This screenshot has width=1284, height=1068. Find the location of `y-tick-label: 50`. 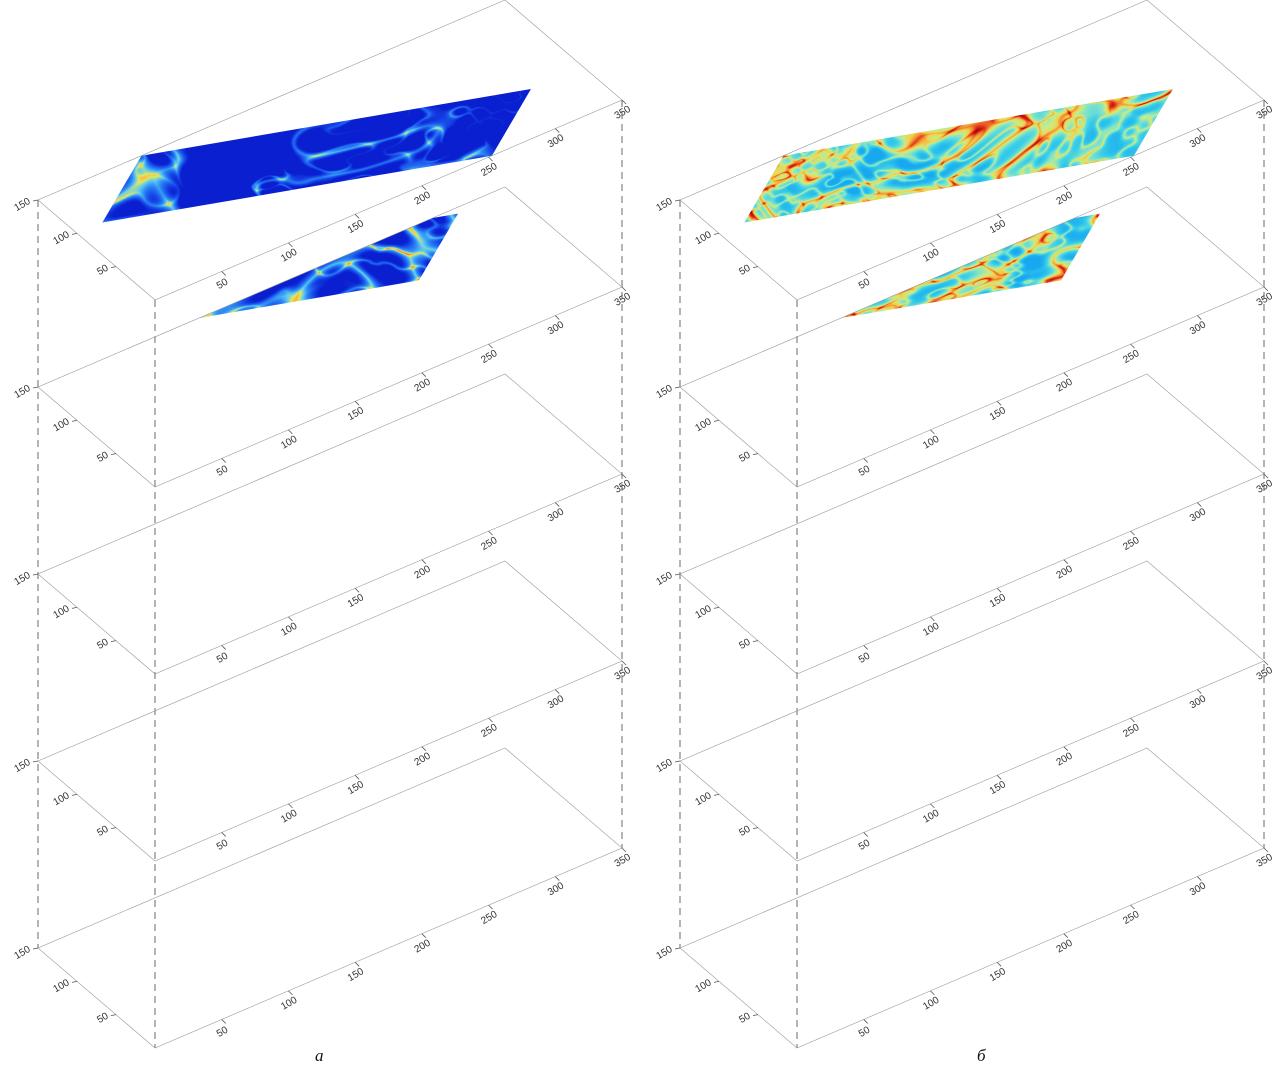

y-tick-label: 50 is located at coordinates (745, 831).